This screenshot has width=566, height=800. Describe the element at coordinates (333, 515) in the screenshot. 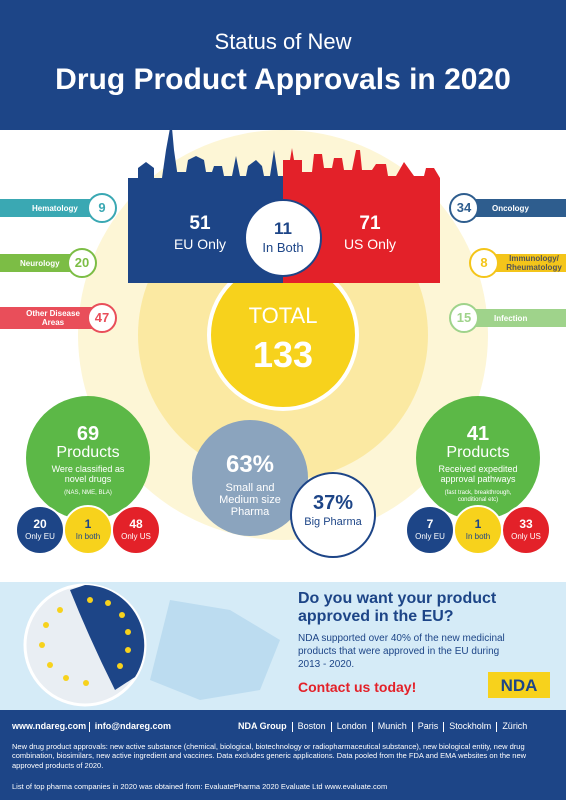

I see `big-pharma-circle` at that location.